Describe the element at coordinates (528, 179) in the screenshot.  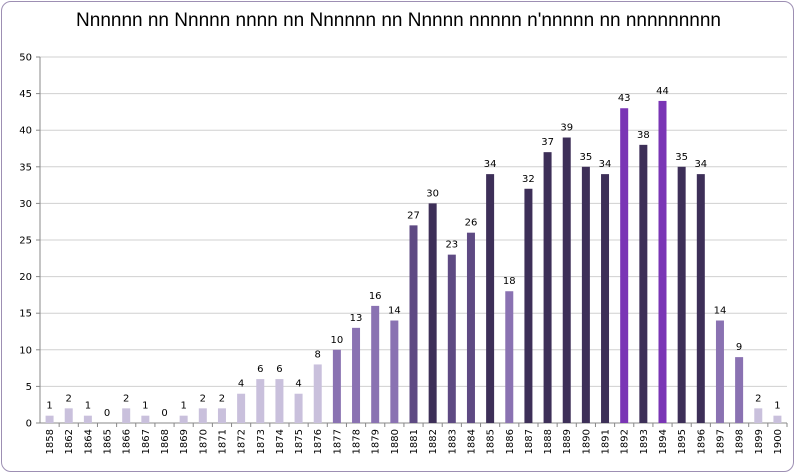
I see `data-label-1887: 32` at that location.